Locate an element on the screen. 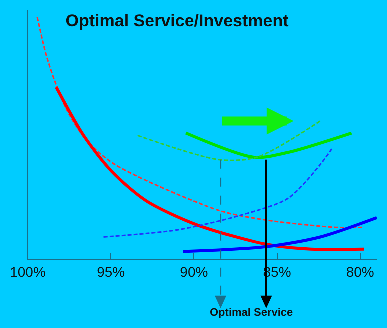 This screenshot has width=387, height=328. x-tick-label: 100% is located at coordinates (28, 272).